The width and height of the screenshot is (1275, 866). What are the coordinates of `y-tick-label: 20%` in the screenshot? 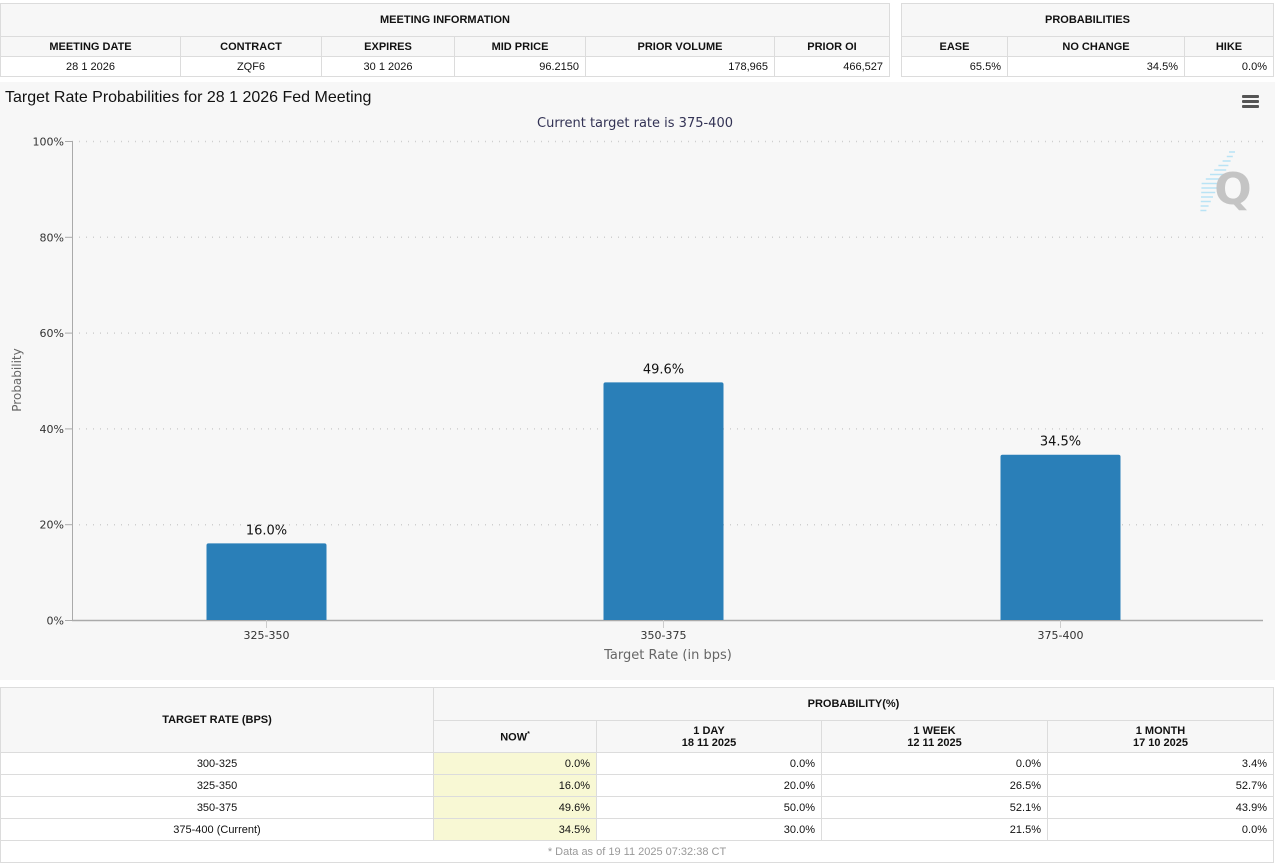 It's located at (52, 525).